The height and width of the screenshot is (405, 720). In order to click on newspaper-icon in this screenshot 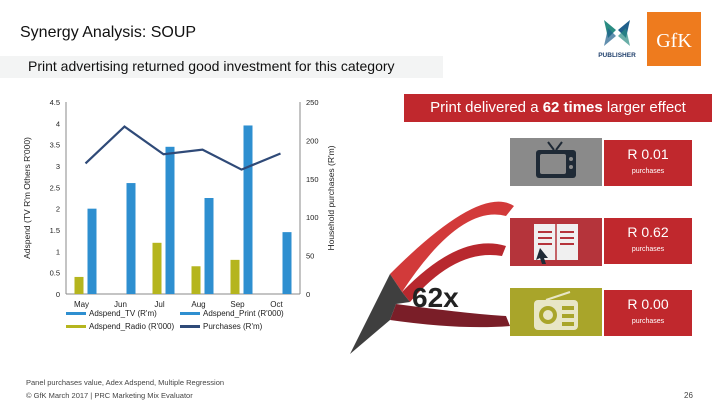, I will do `click(556, 244)`.